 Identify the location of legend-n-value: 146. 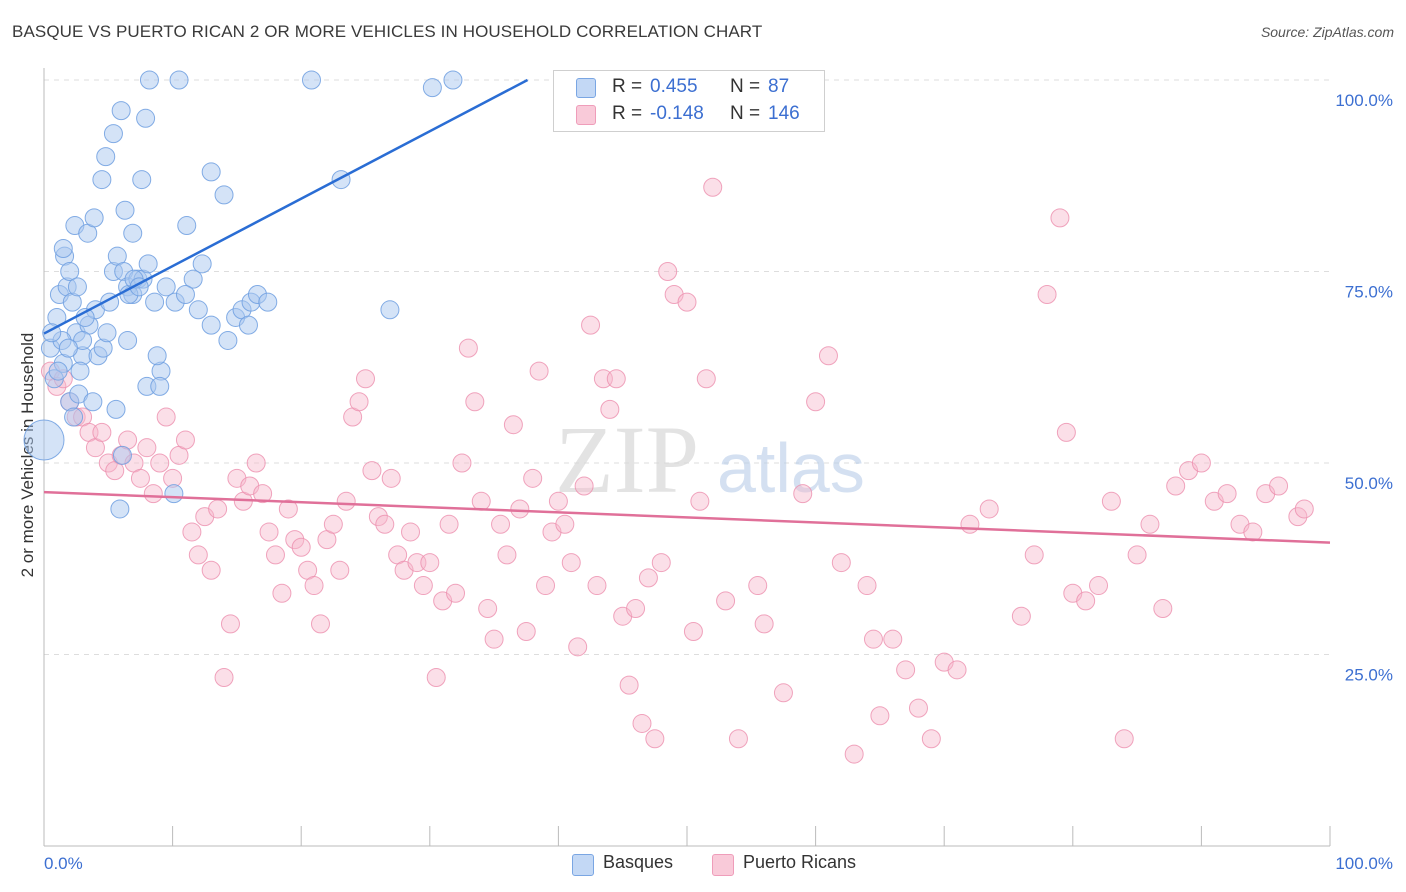
(784, 113).